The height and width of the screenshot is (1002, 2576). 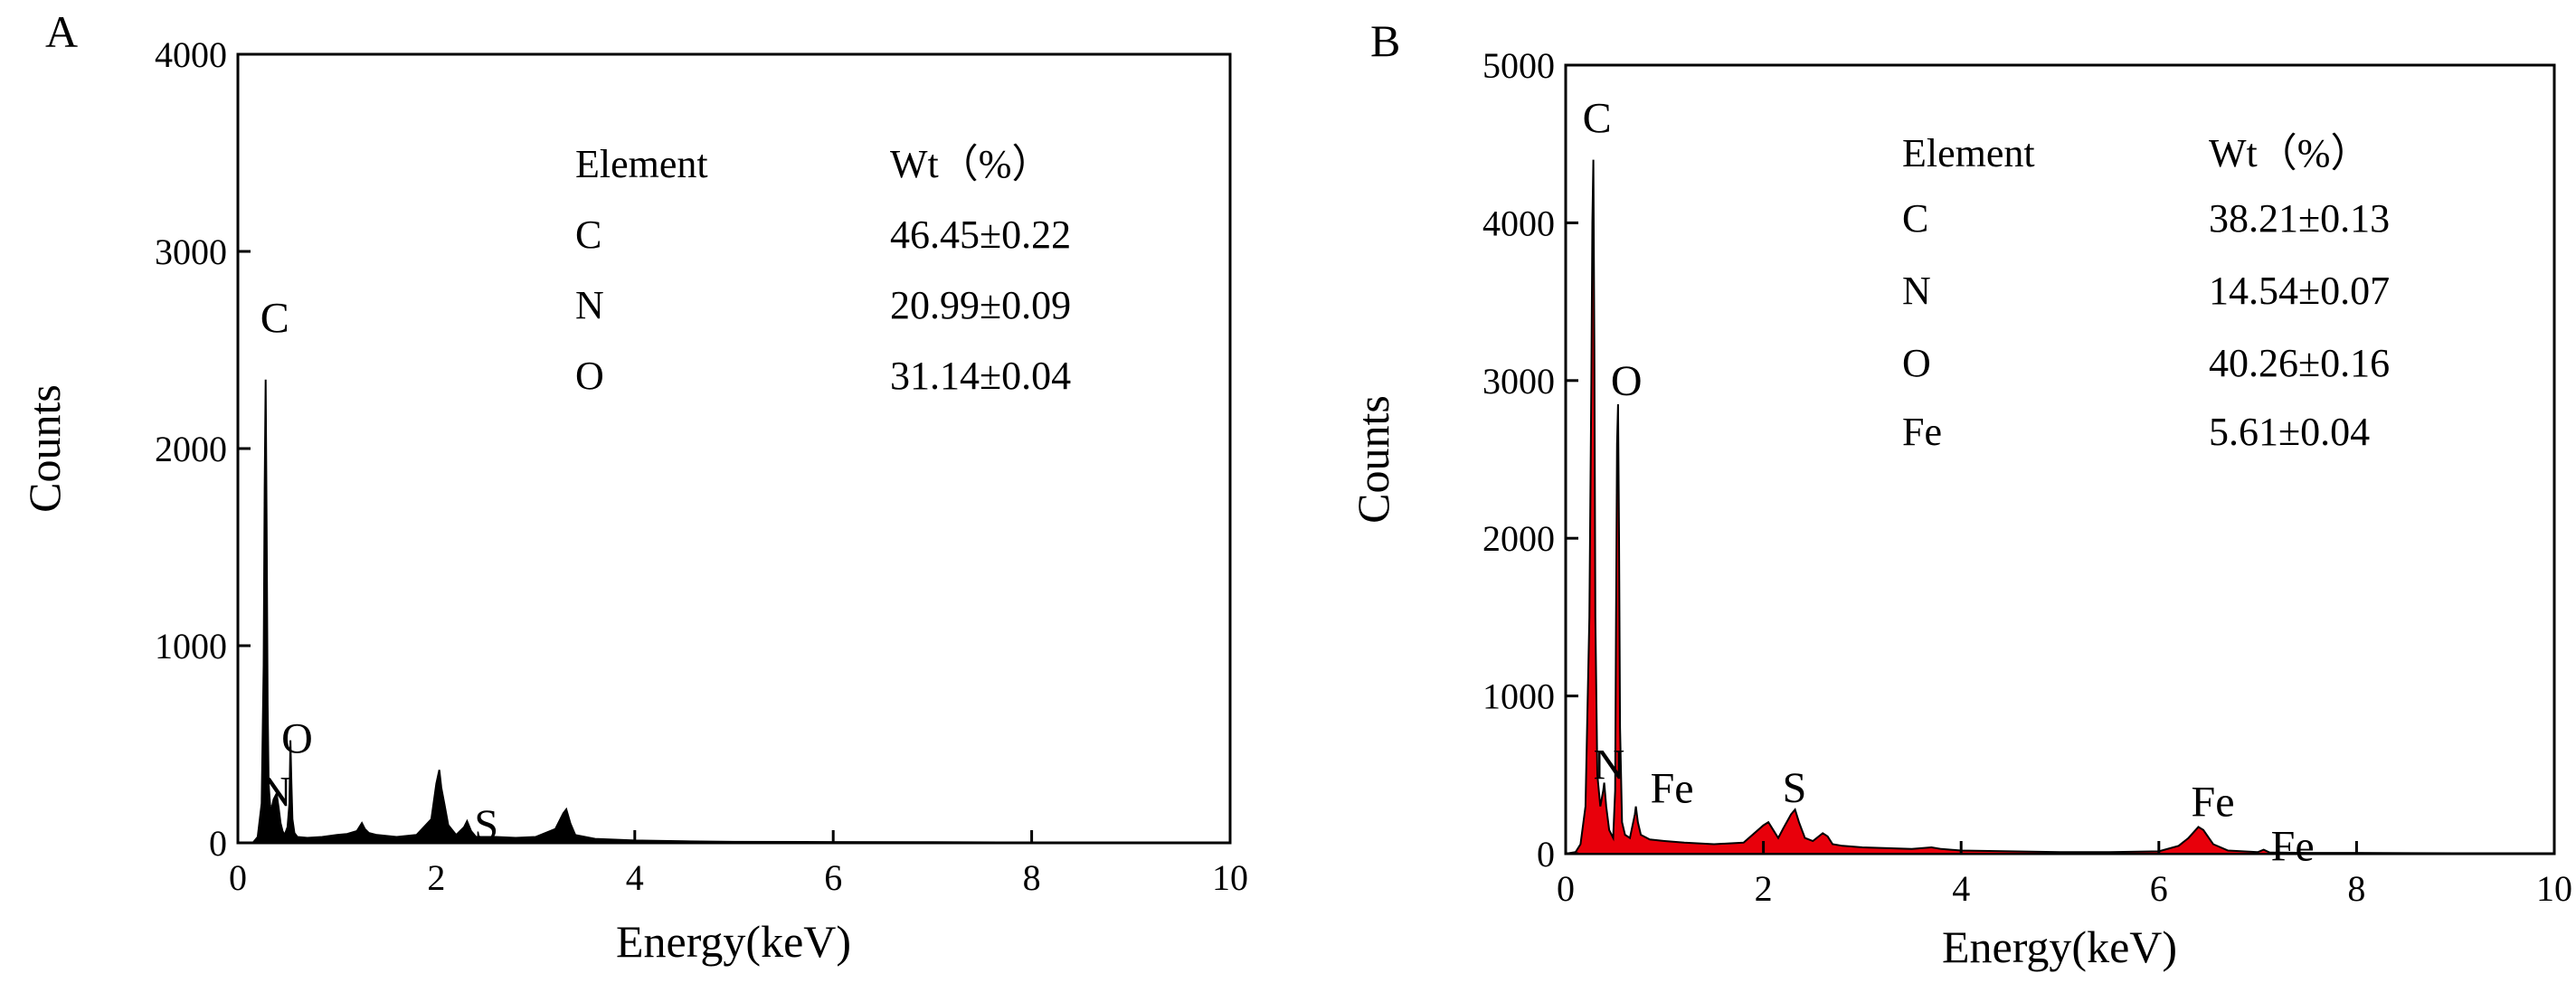 What do you see at coordinates (980, 376) in the screenshot?
I see `panel-a-table-row-wt: 31.14±0.04` at bounding box center [980, 376].